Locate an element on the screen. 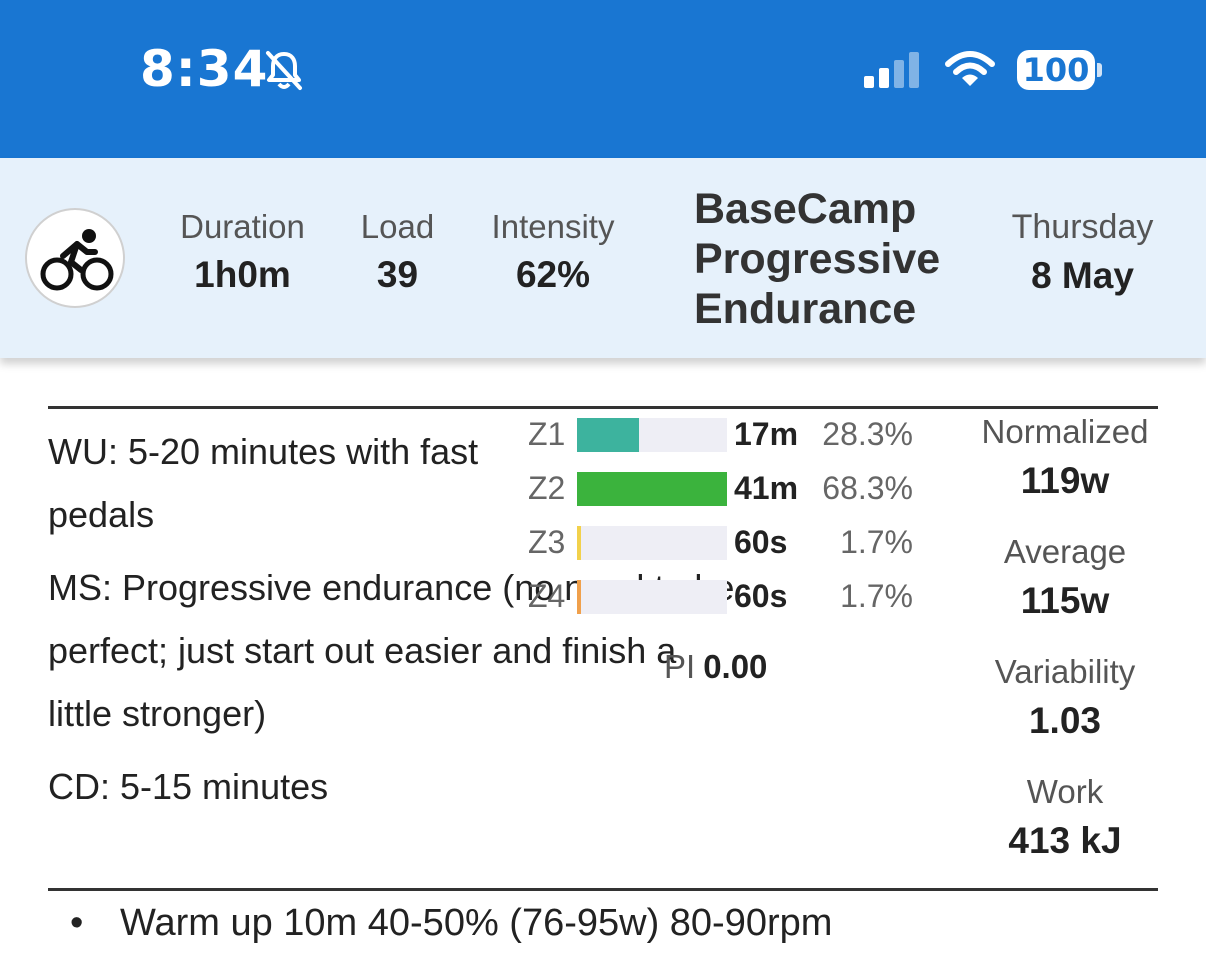  normalized-value: 119w is located at coordinates (1065, 480).